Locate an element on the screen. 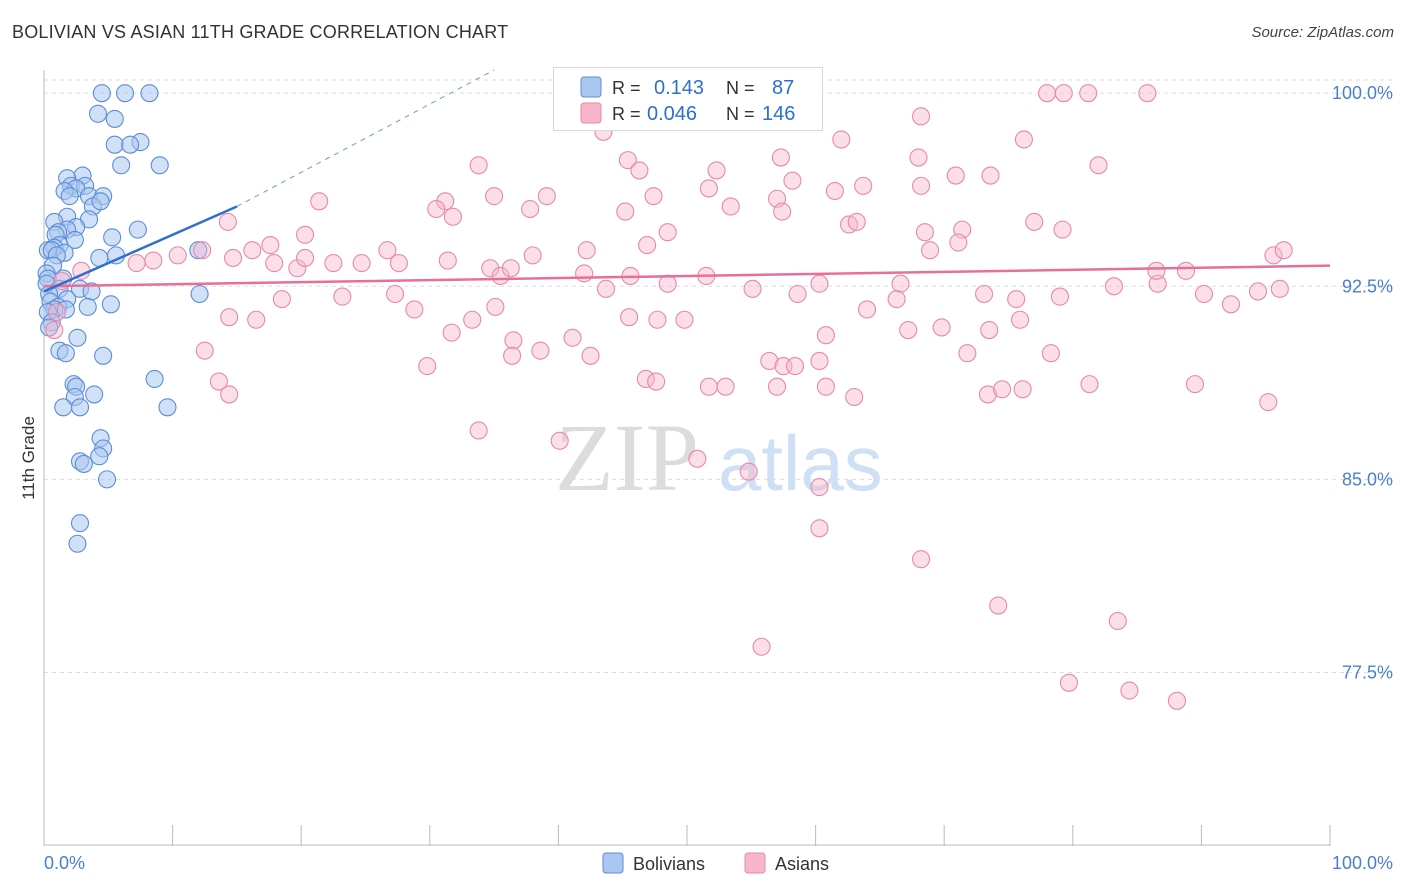 The width and height of the screenshot is (1406, 892). legend-swatch-asians is located at coordinates (591, 113).